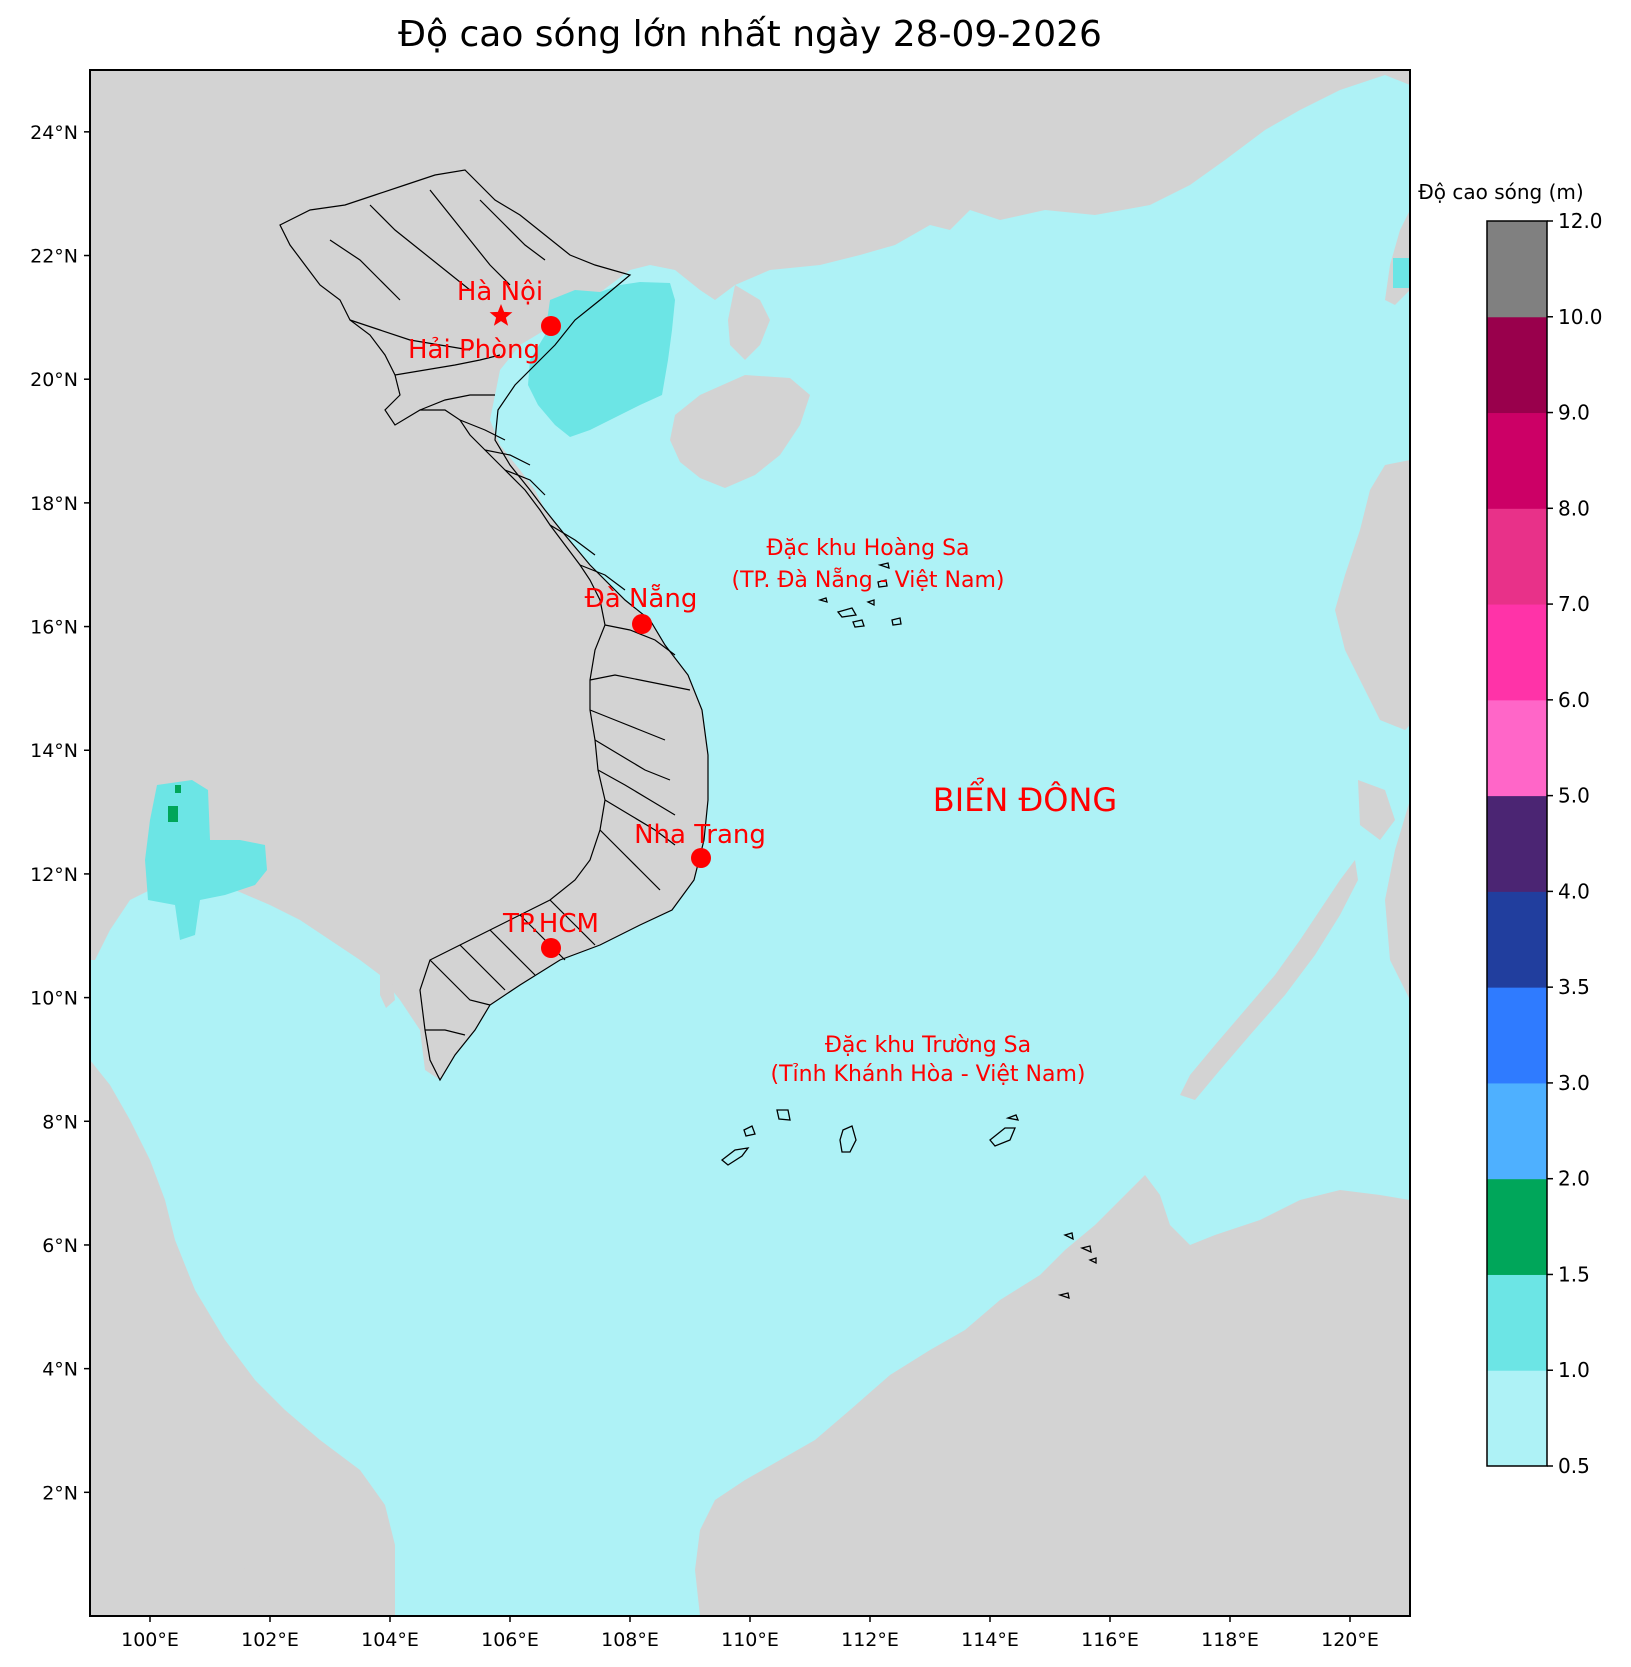  Describe the element at coordinates (1574, 604) in the screenshot. I see `colorbar-tick-label: 7.0` at that location.